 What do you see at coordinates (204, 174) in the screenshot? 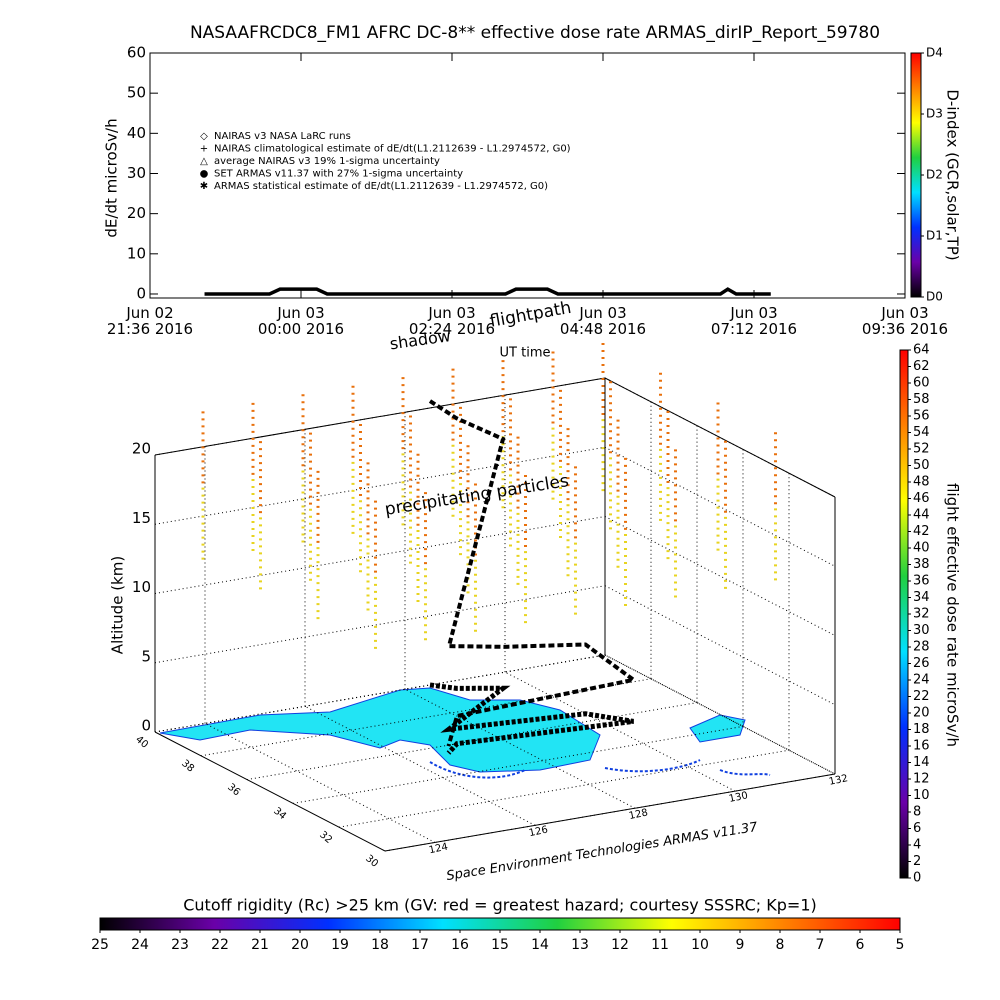
I see `legend-marker: ●` at bounding box center [204, 174].